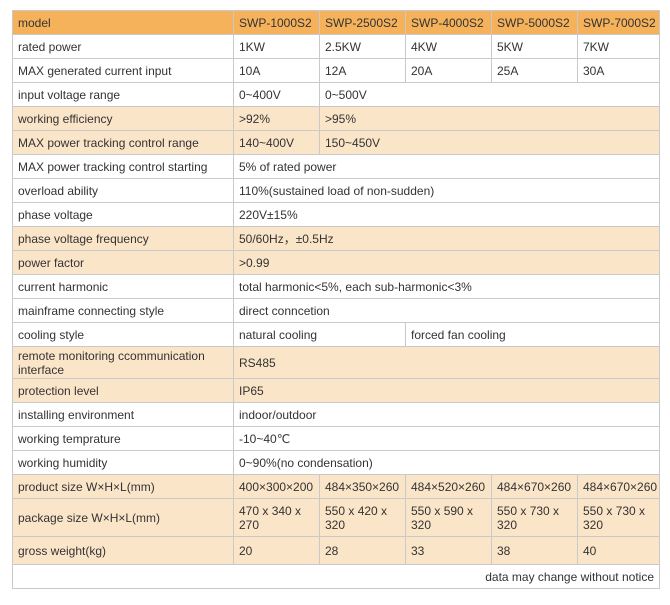  I want to click on cell-value: 400×300×200, so click(276, 486).